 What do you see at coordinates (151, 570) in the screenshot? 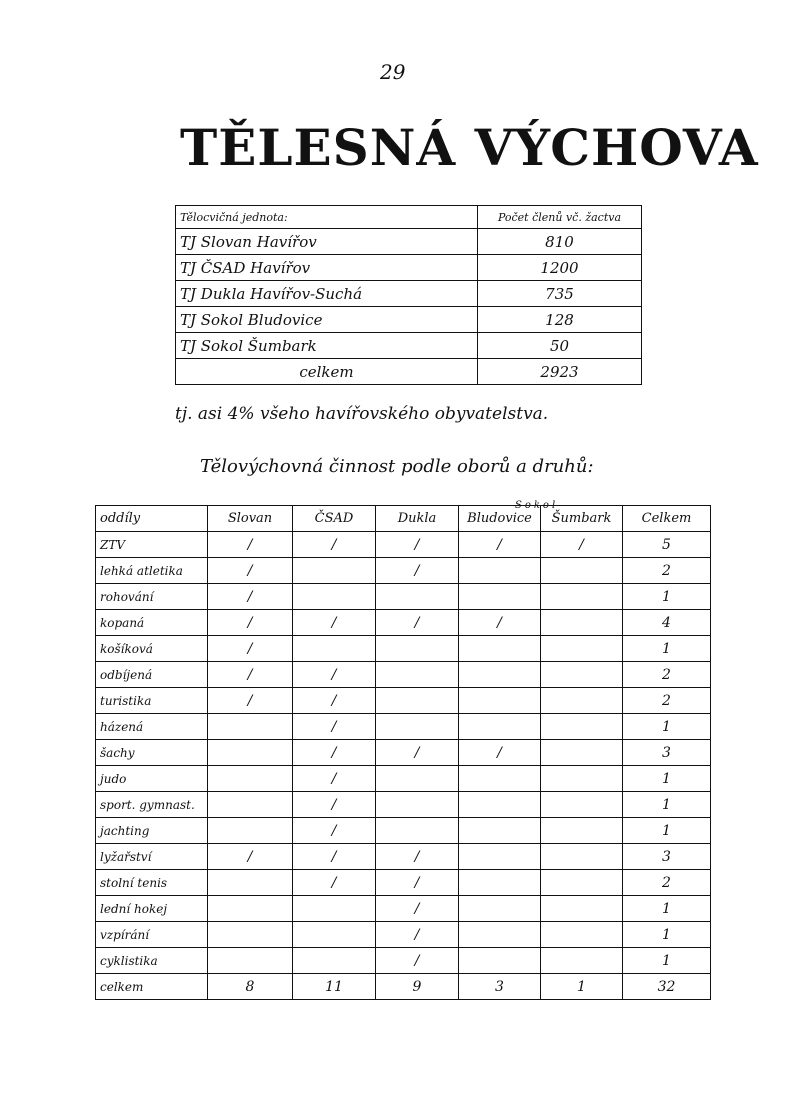
I see `table-cell: lehká atletika` at bounding box center [151, 570].